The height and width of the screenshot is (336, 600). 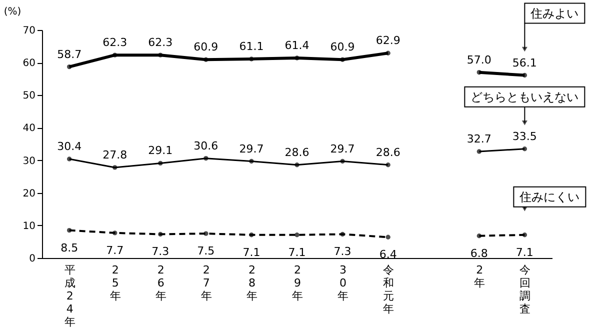 What do you see at coordinates (29, 161) in the screenshot?
I see `y-tick-label: 30` at bounding box center [29, 161].